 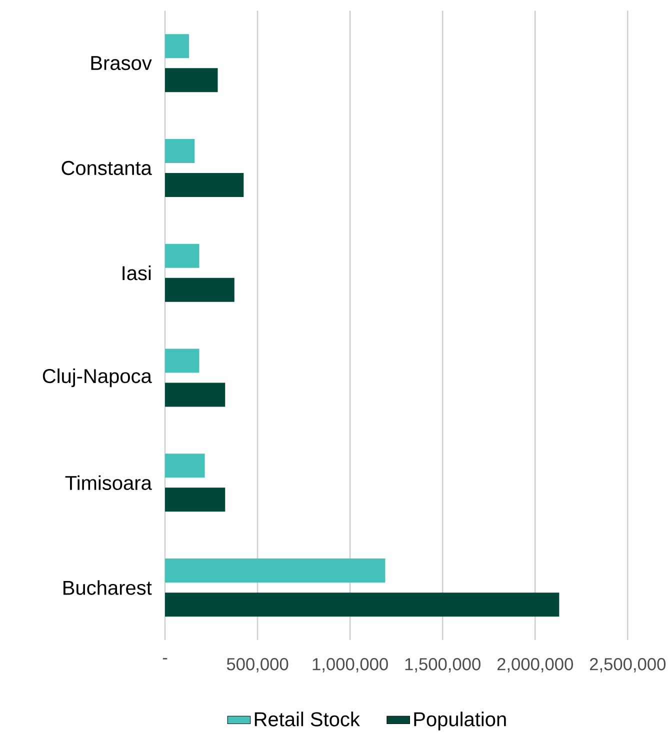 What do you see at coordinates (108, 587) in the screenshot?
I see `y-tick-label: Bucharest` at bounding box center [108, 587].